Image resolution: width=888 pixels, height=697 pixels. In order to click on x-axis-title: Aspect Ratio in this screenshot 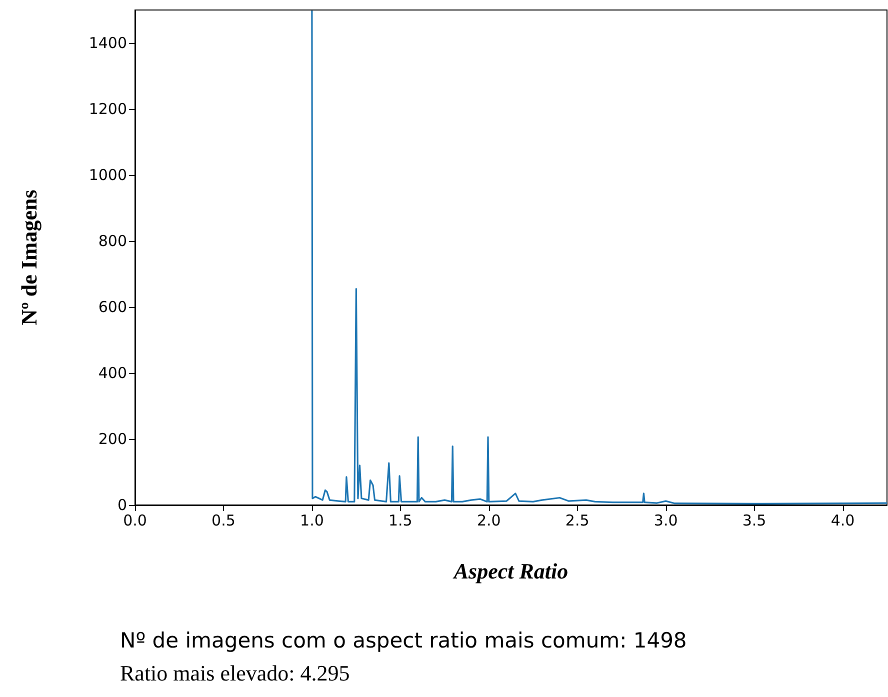, I will do `click(510, 571)`.